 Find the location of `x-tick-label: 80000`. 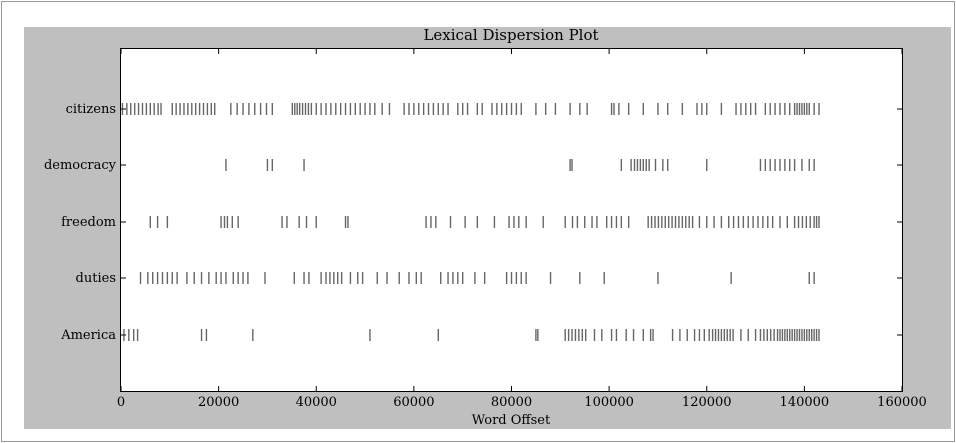

x-tick-label: 80000 is located at coordinates (511, 402).